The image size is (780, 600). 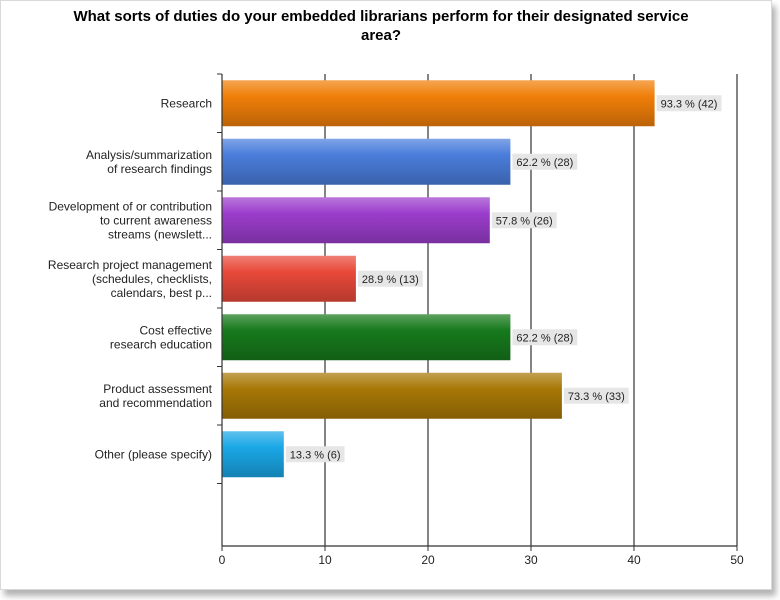 What do you see at coordinates (161, 344) in the screenshot?
I see `category-label-5-line-2: research education` at bounding box center [161, 344].